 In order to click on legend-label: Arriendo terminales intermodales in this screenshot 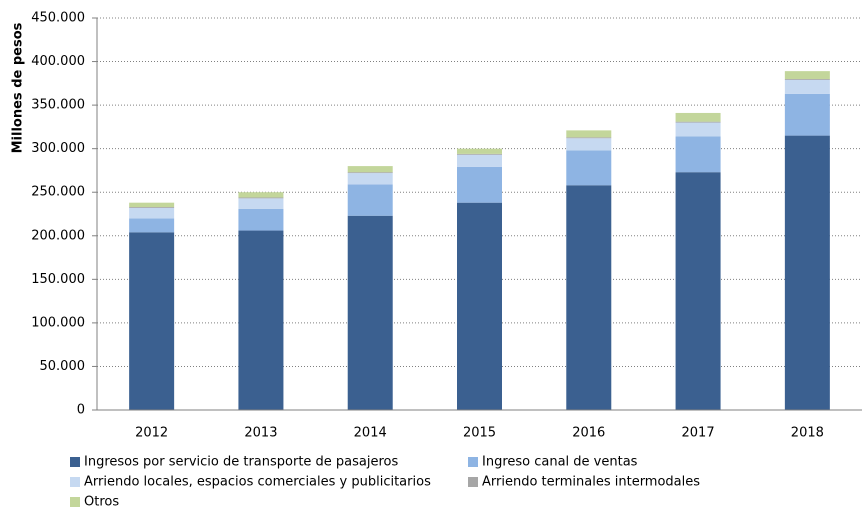, I will do `click(591, 482)`.